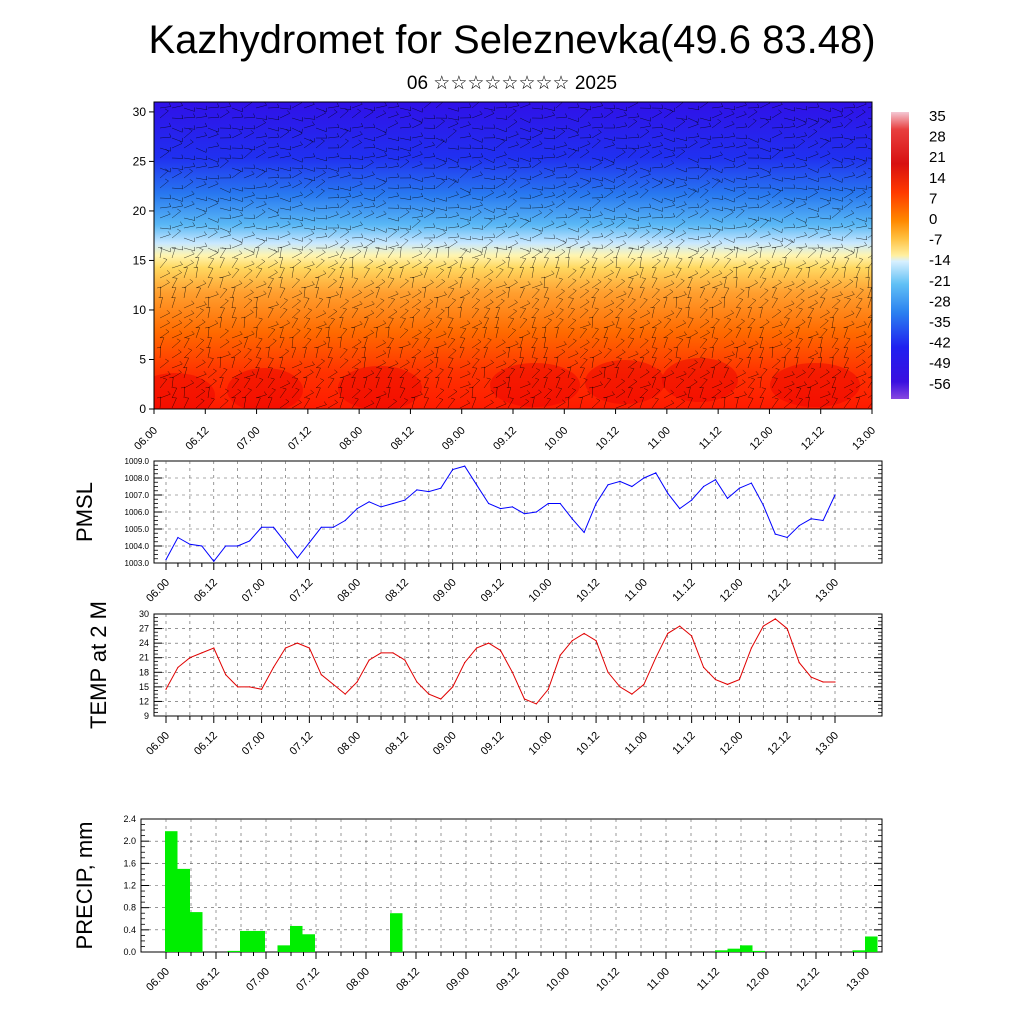 The height and width of the screenshot is (1024, 1024). I want to click on pmsl-ytick-label: 1008.0, so click(137, 478).